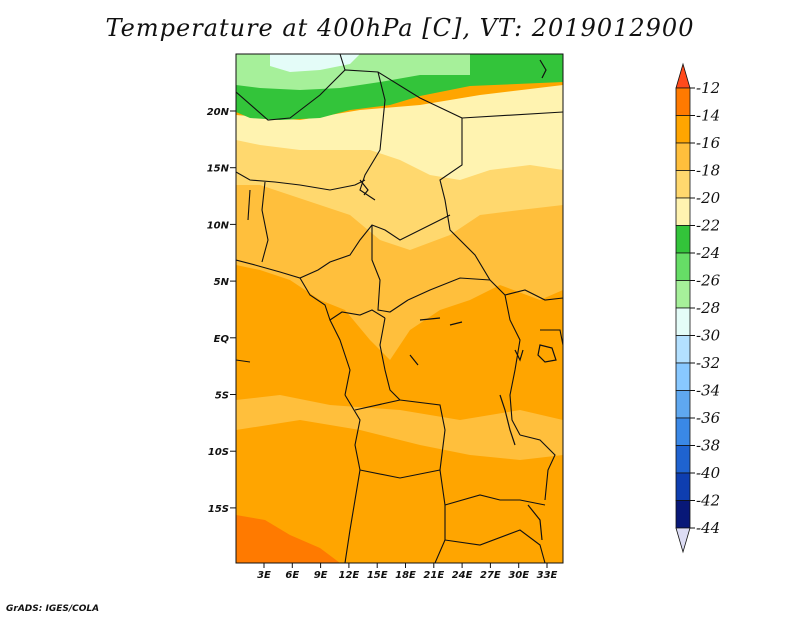  I want to click on colorbar-label: -28, so click(708, 308).